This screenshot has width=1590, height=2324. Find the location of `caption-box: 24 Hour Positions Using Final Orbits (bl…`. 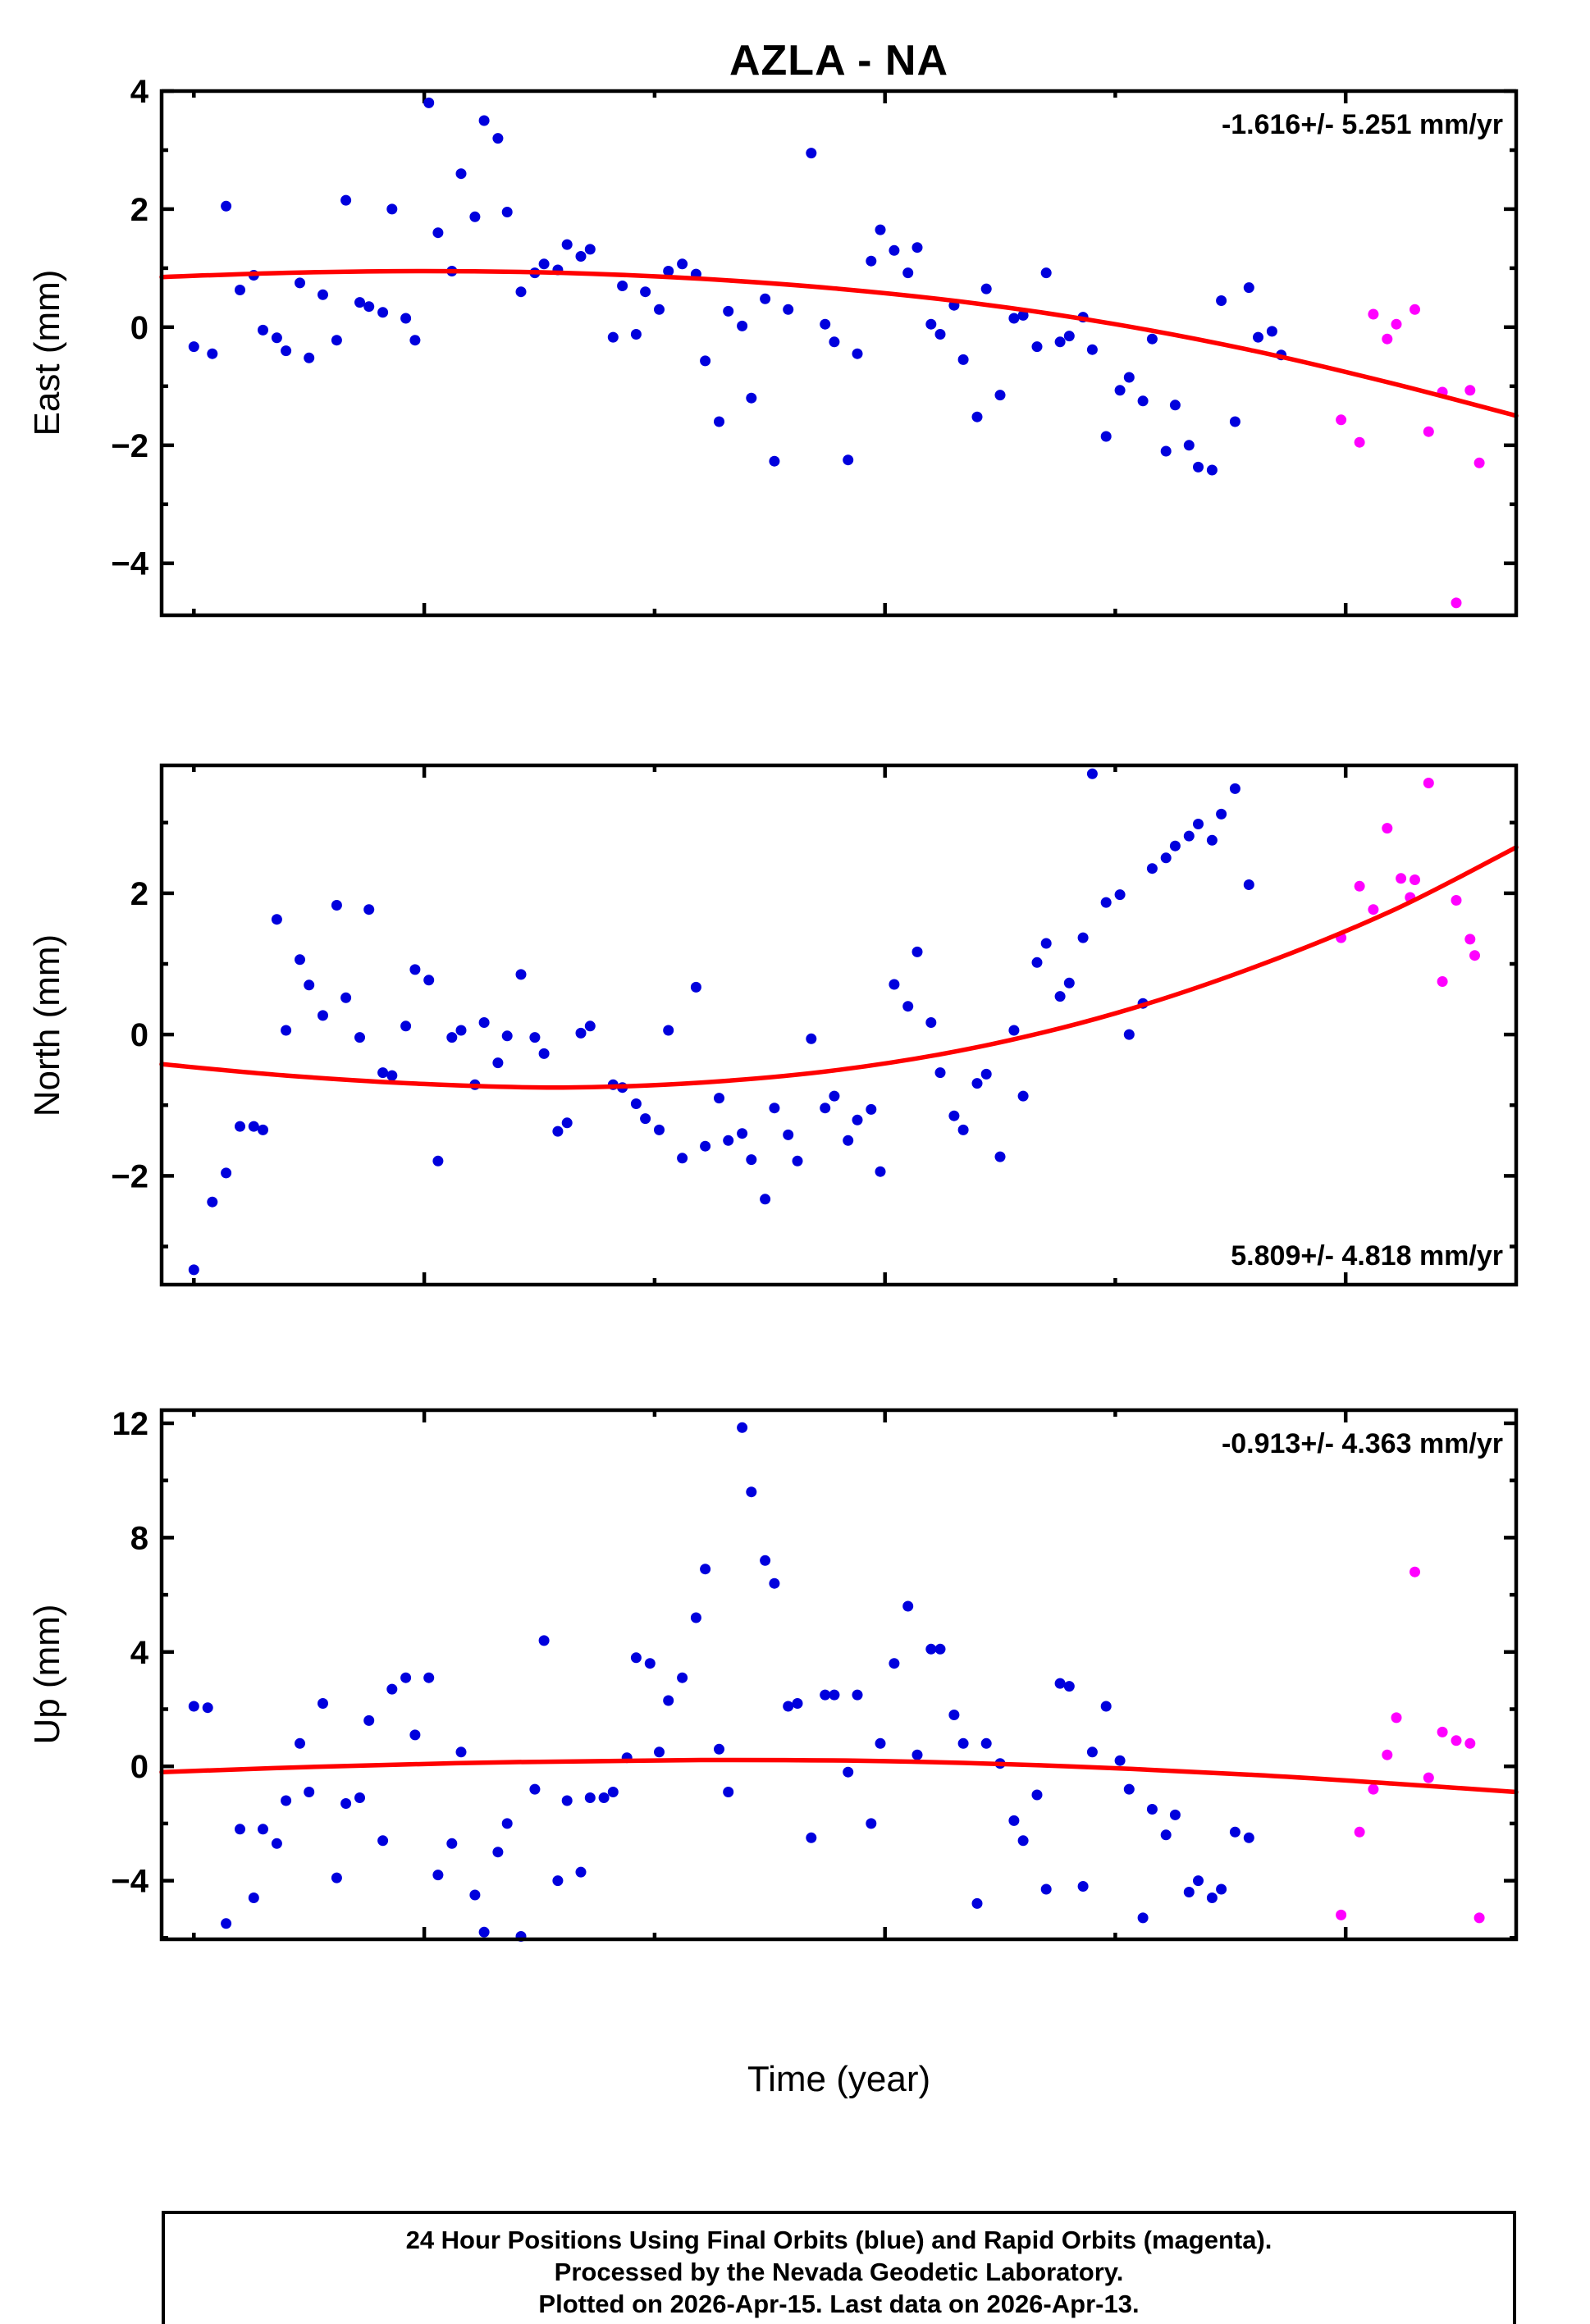

caption-box: 24 Hour Positions Using Final Orbits (bl… is located at coordinates (839, 2267).